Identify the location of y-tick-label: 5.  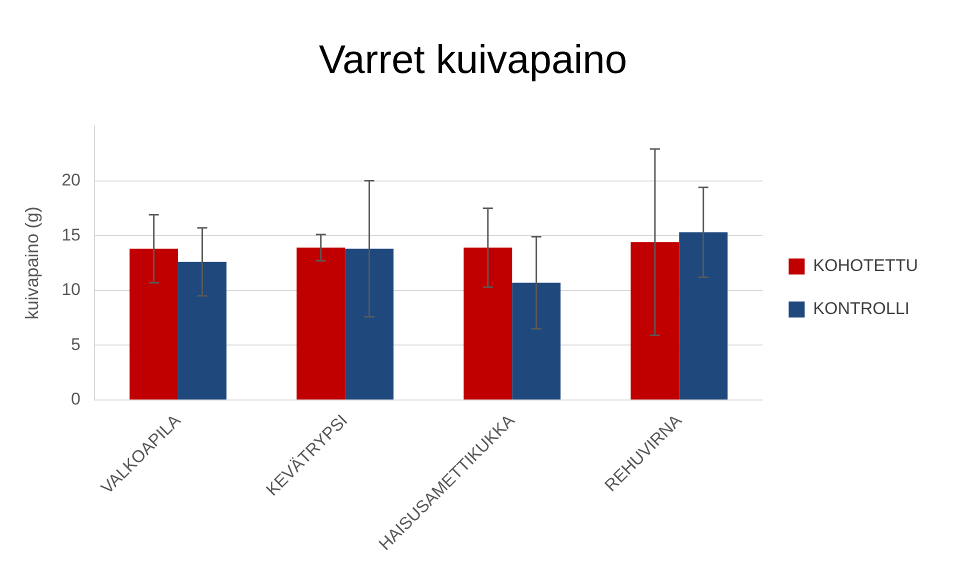
(76, 344).